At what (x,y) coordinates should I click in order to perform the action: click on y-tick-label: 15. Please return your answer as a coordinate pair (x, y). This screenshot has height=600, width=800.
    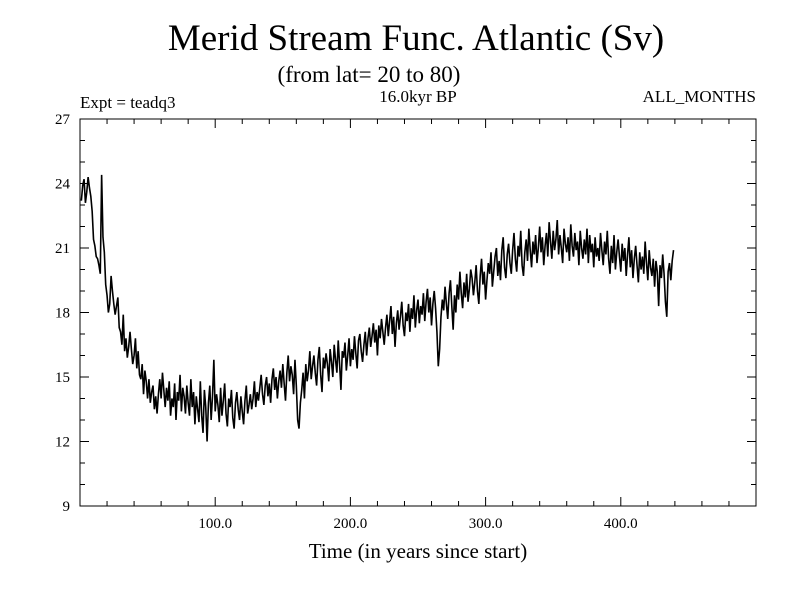
    Looking at the image, I should click on (62, 378).